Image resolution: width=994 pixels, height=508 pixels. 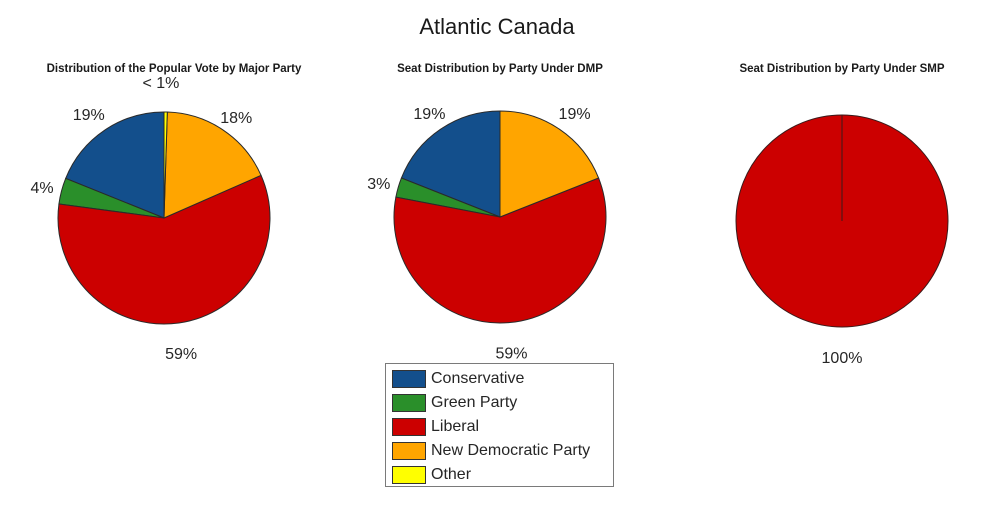 I want to click on pie-2-title: Seat Distribution by Party Under DMP, so click(x=500, y=69).